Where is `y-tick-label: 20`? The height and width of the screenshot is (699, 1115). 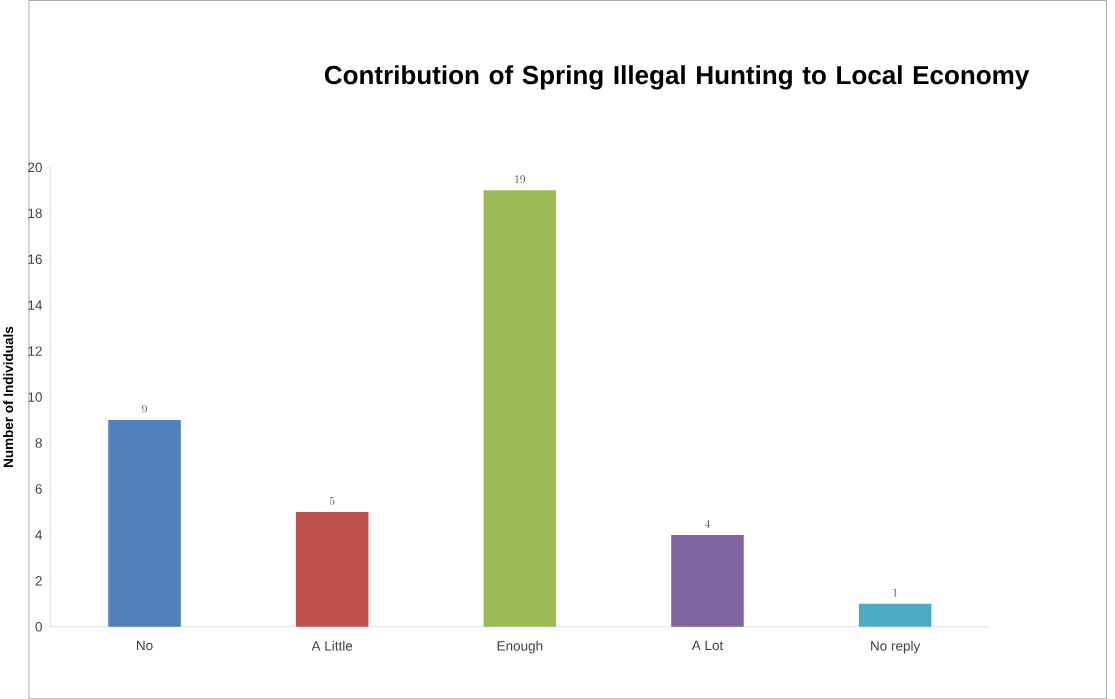 y-tick-label: 20 is located at coordinates (35, 167).